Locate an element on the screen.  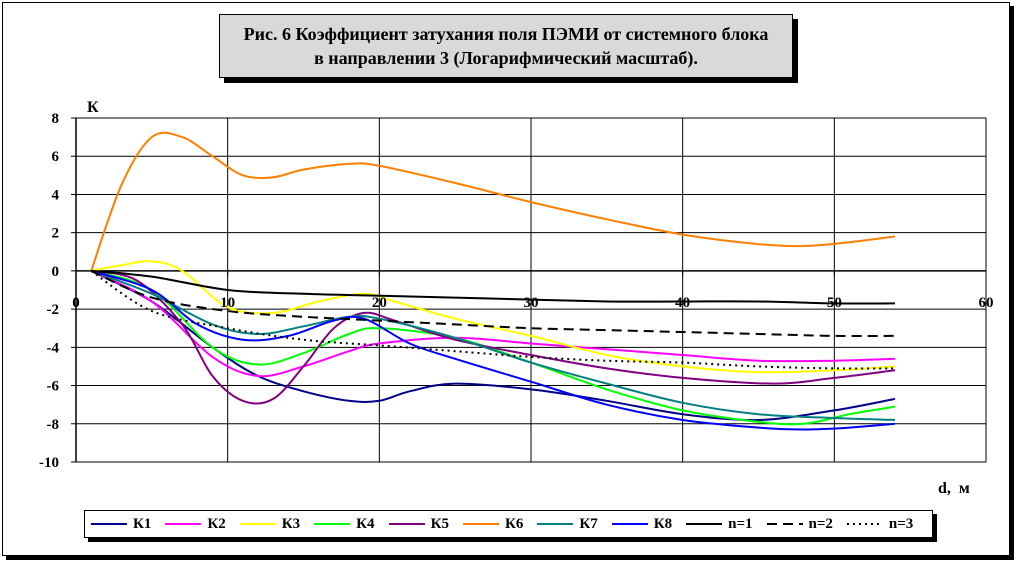
legend-item: К1 is located at coordinates (121, 524).